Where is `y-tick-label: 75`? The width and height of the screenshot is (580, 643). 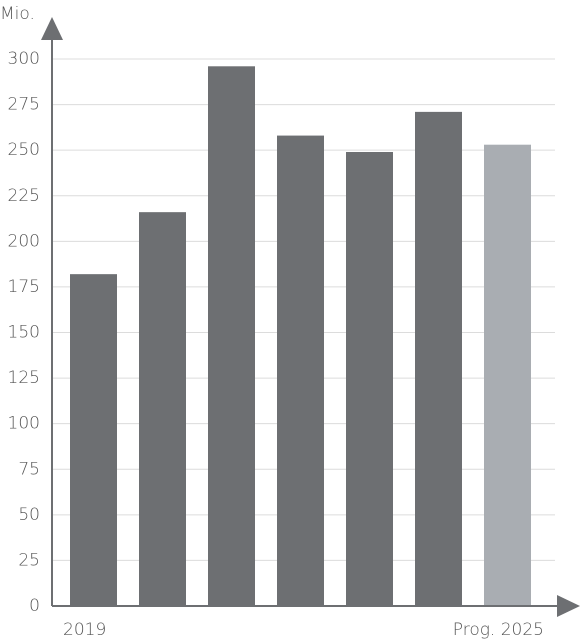
y-tick-label: 75 is located at coordinates (29, 469).